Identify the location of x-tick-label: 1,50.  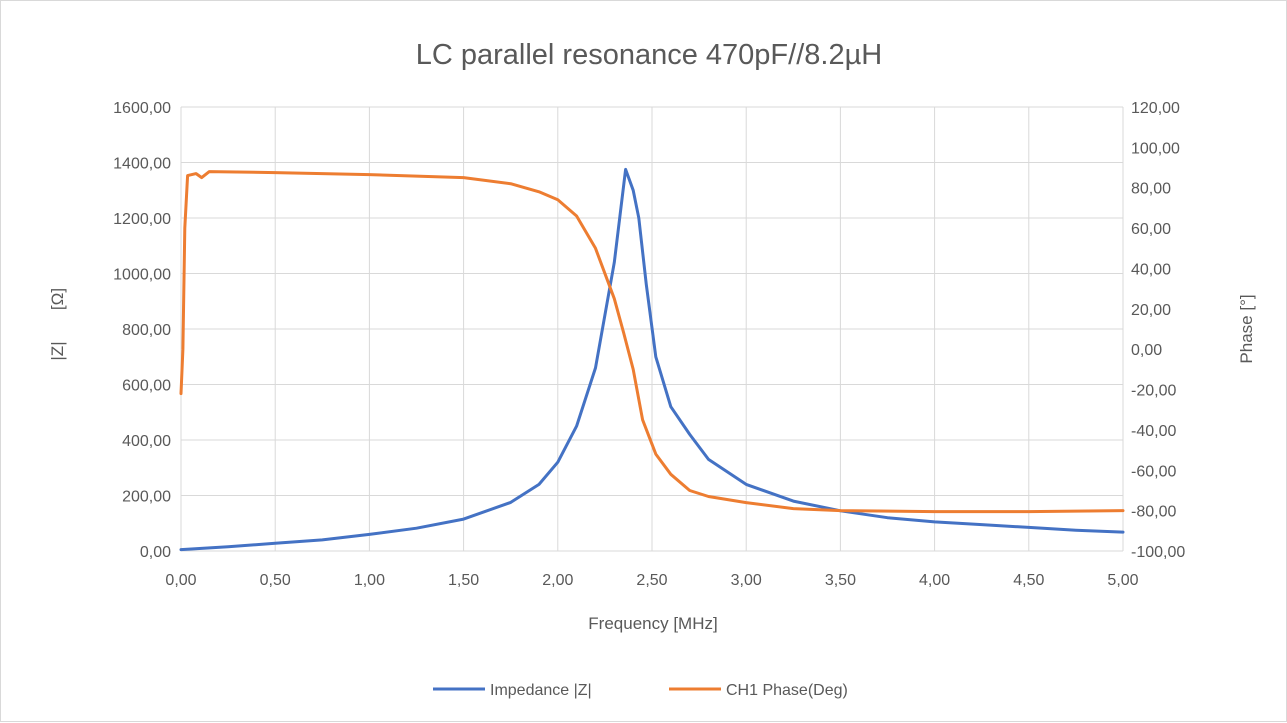
(463, 580).